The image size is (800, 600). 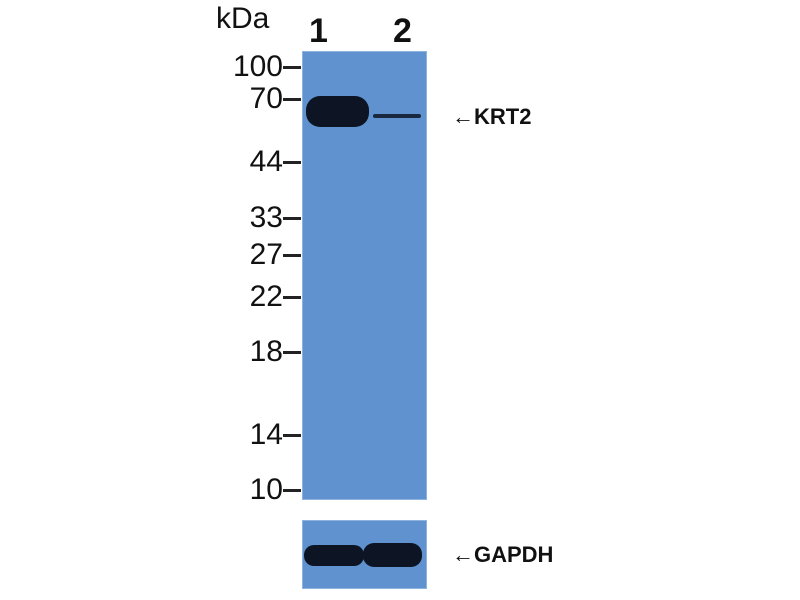 I want to click on marker-label: 33, so click(x=266, y=217).